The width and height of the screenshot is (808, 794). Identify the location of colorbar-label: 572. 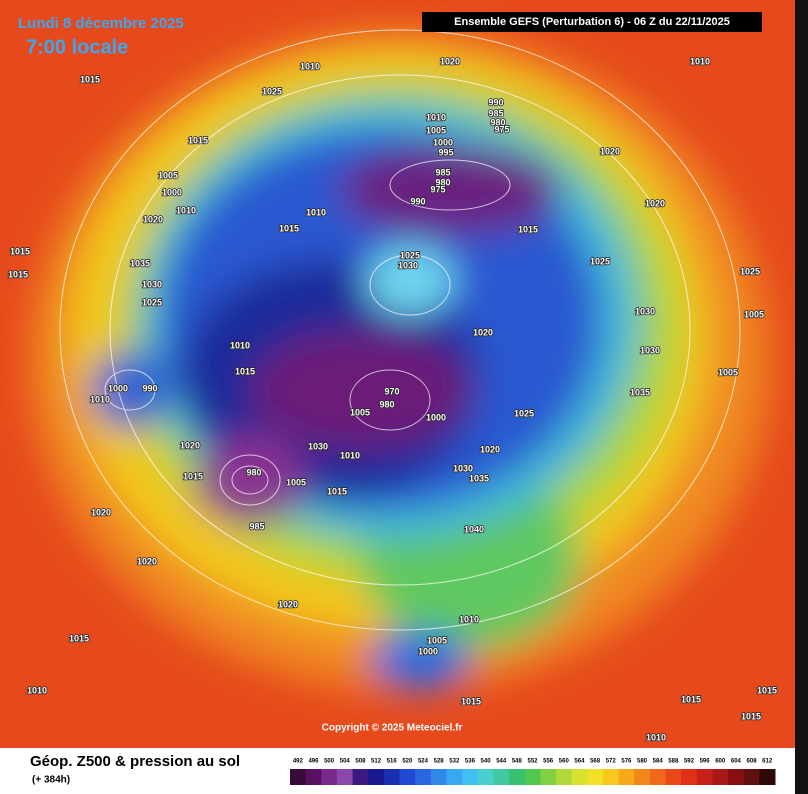
(611, 762).